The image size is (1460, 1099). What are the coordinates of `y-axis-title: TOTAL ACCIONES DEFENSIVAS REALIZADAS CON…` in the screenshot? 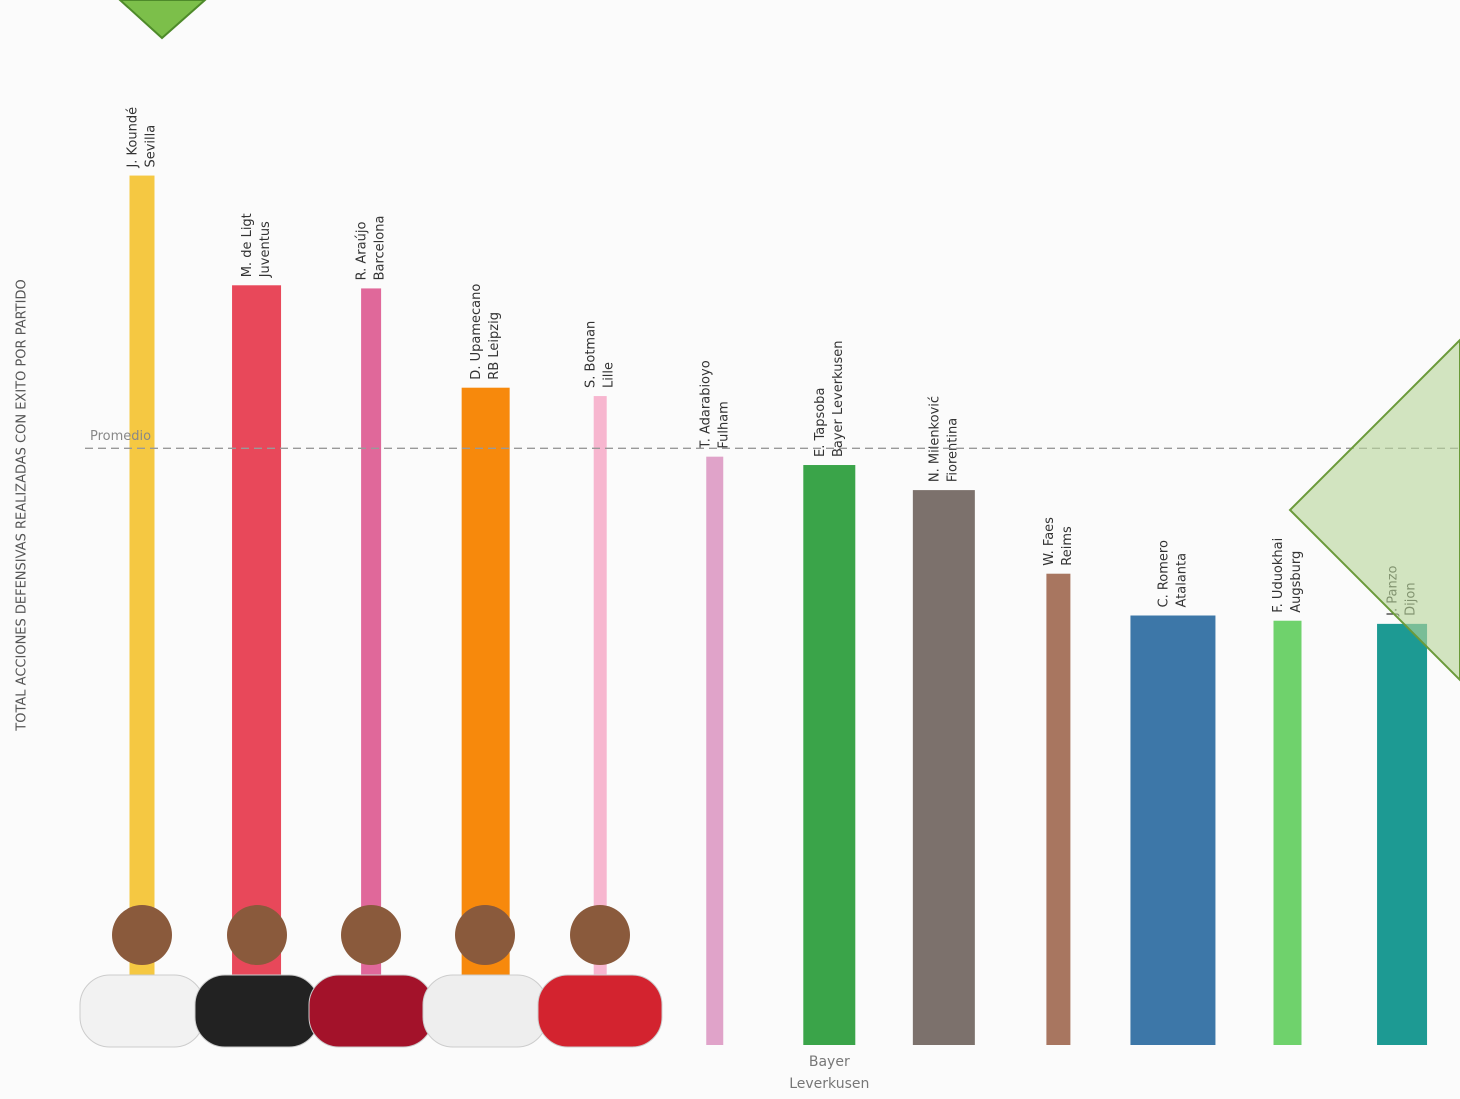 It's located at (22, 505).